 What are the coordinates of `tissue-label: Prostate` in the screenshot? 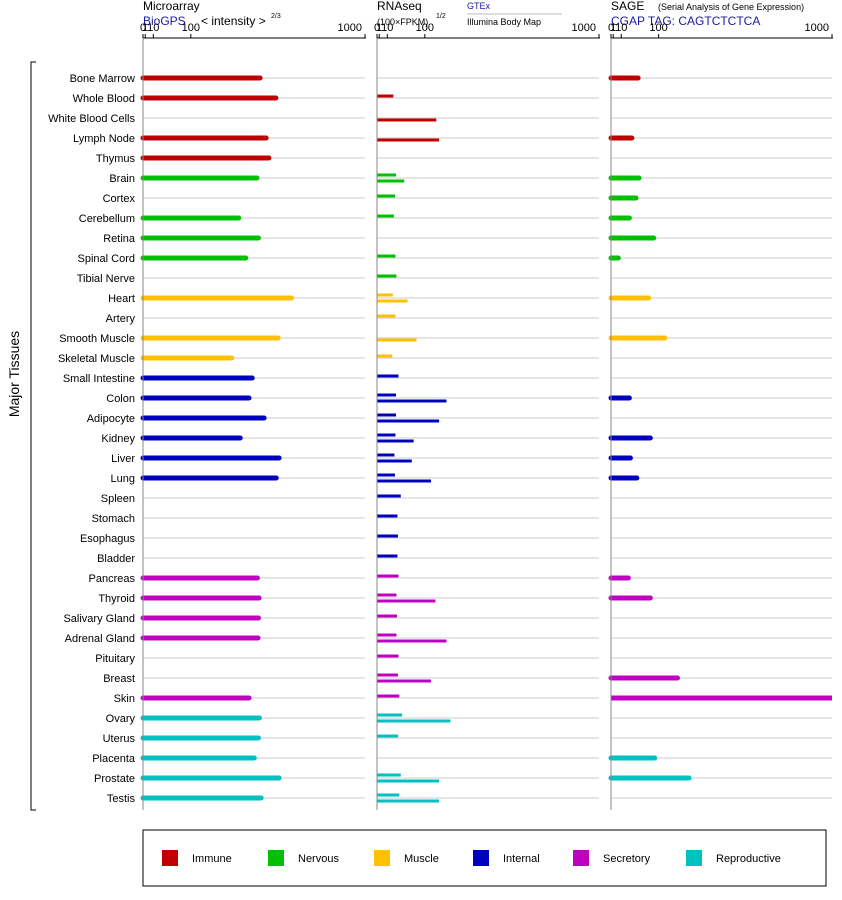 It's located at (114, 779).